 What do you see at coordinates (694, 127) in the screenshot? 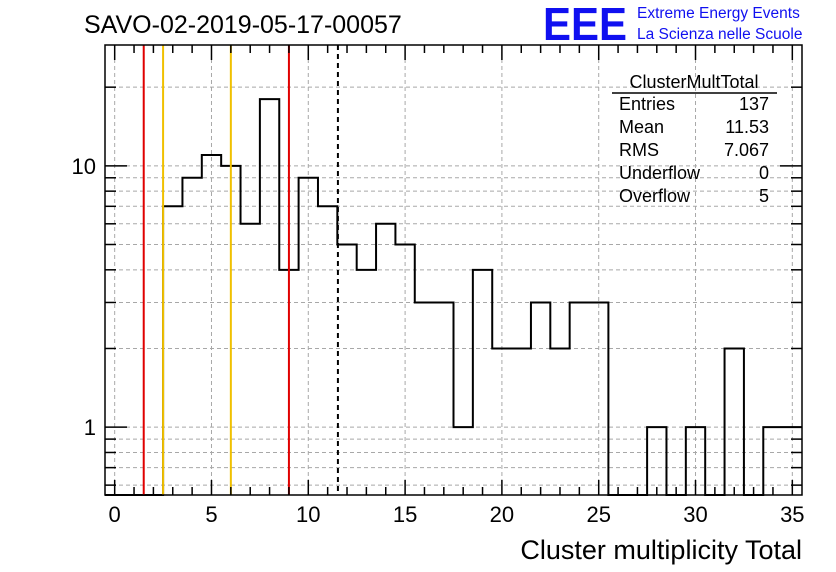
I see `stats-row-mean: Mean 11.53` at bounding box center [694, 127].